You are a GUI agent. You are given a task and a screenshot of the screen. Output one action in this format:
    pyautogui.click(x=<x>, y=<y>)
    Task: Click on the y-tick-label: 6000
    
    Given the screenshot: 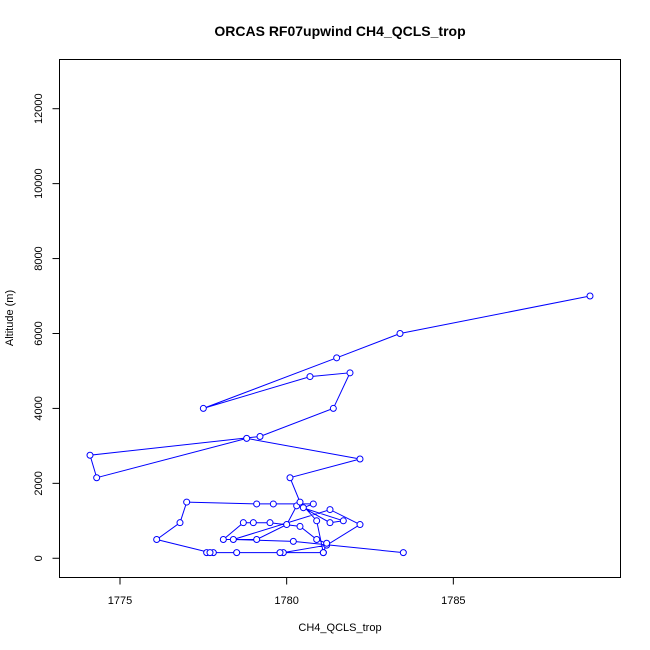 What is the action you would take?
    pyautogui.click(x=39, y=333)
    